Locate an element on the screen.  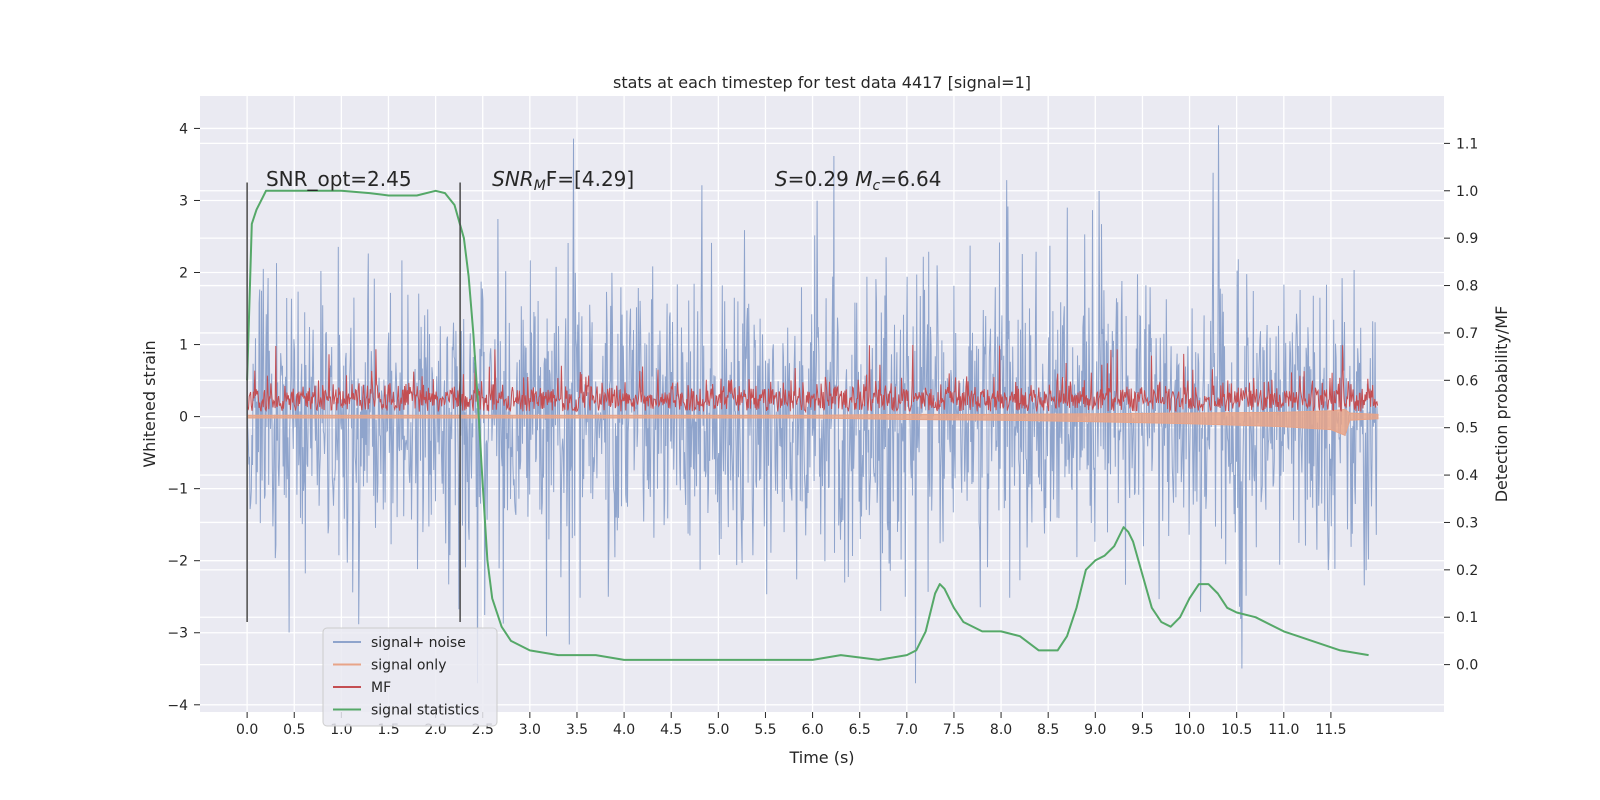
y2-axis-title: Detection probability/MF is located at coordinates (1501, 404).